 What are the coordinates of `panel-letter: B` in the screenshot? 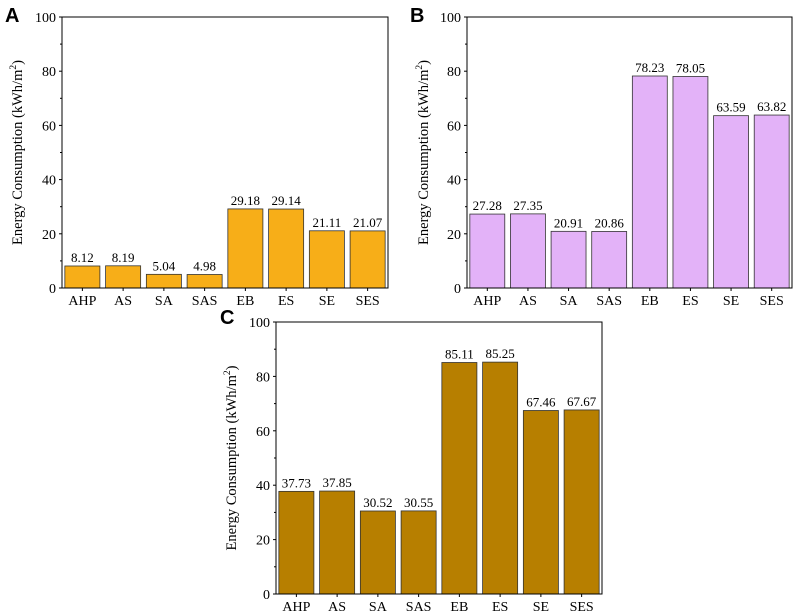 It's located at (417, 16).